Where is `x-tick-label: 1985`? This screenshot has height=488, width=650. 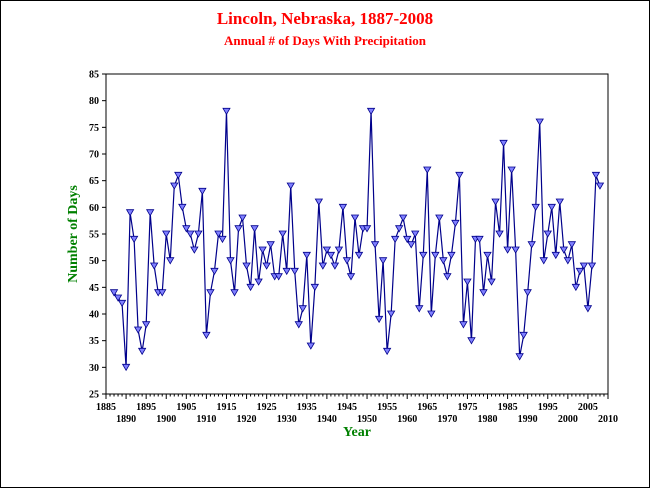 x-tick-label: 1985 is located at coordinates (508, 407).